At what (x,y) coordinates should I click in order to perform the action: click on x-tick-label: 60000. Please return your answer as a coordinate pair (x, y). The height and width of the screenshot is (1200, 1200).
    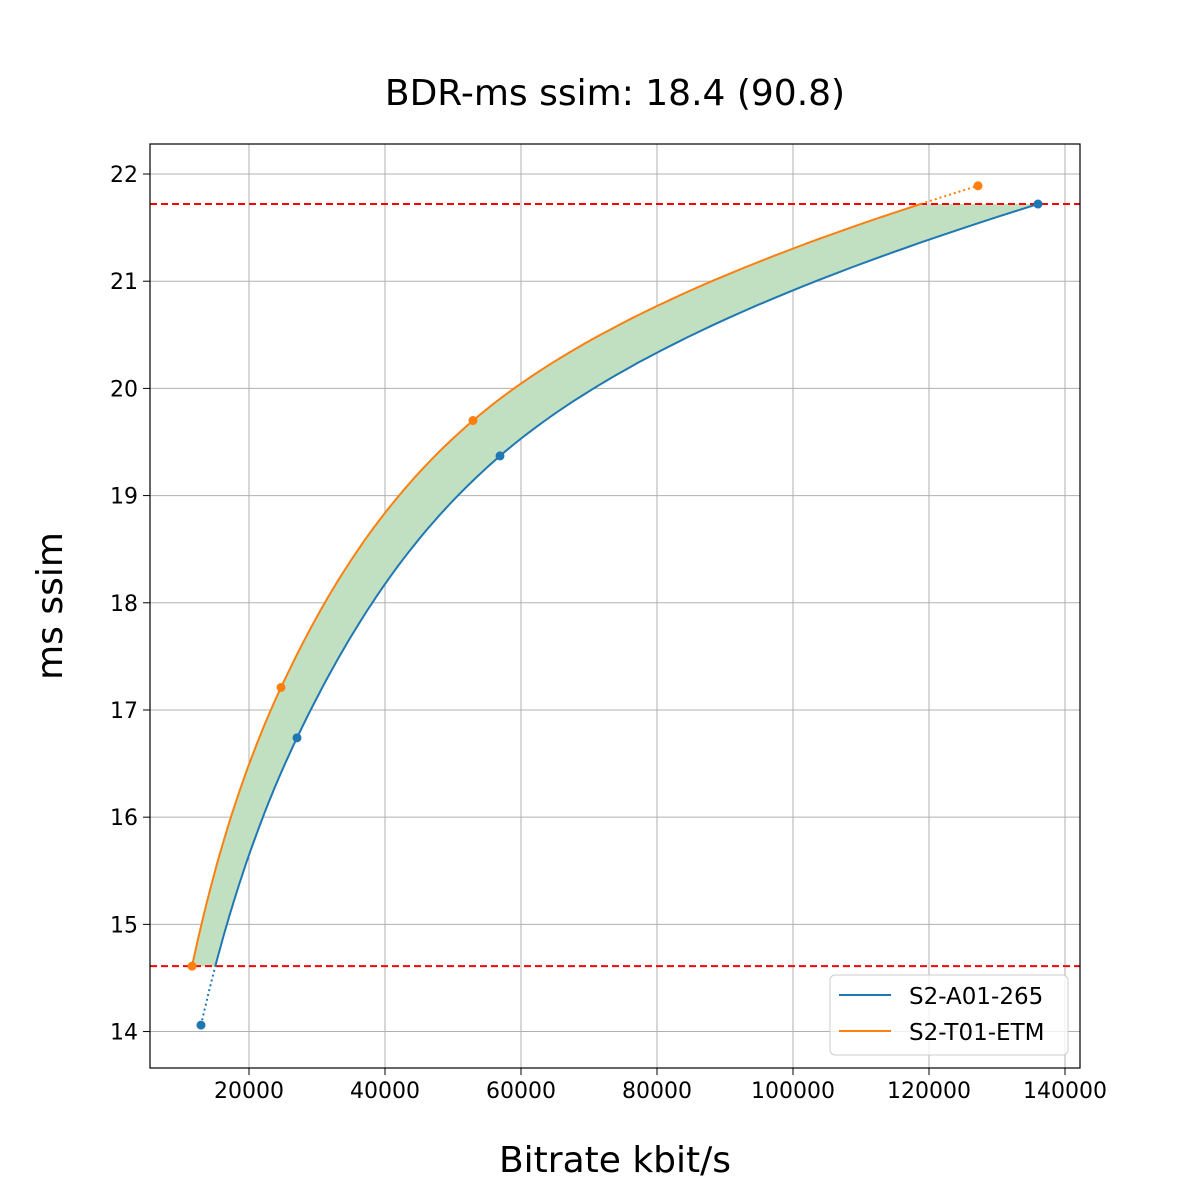
    Looking at the image, I should click on (521, 1091).